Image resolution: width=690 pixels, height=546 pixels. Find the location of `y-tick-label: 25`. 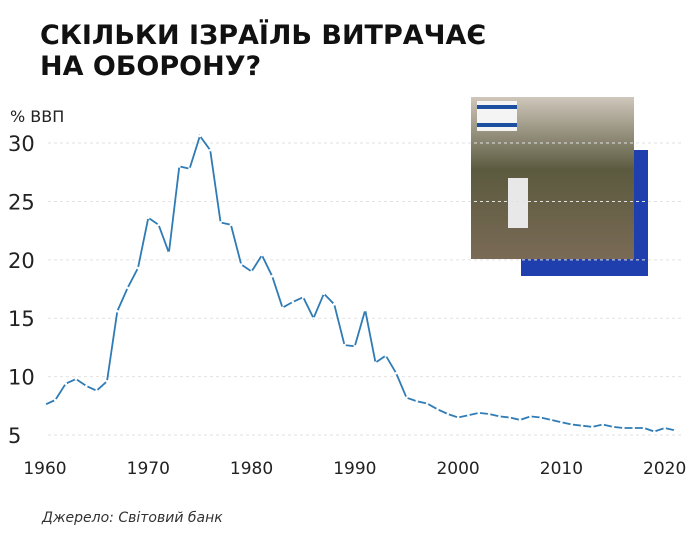

y-tick-label: 25 is located at coordinates (21, 202).